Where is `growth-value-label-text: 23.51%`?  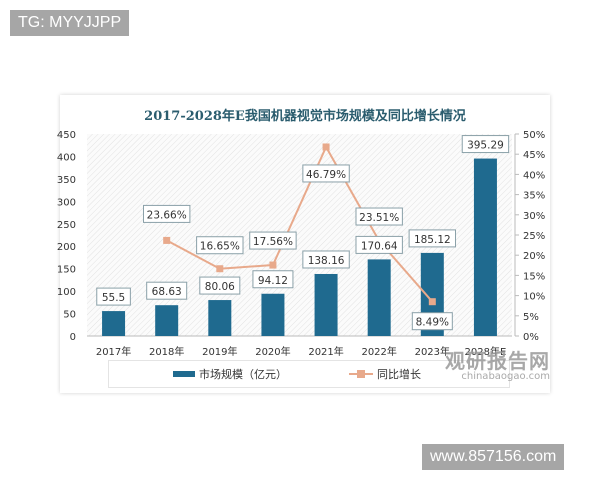 growth-value-label-text: 23.51% is located at coordinates (379, 218).